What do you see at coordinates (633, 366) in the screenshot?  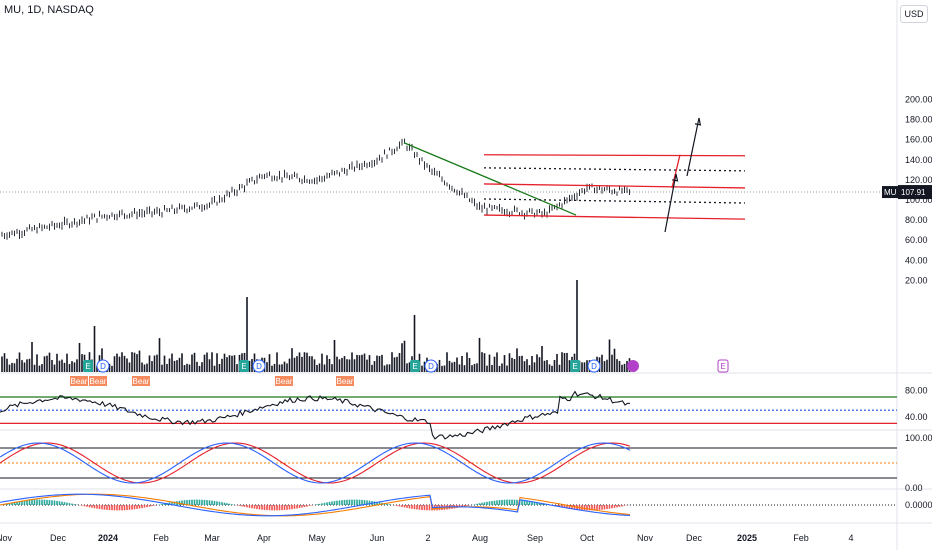 I see `flash-marker` at bounding box center [633, 366].